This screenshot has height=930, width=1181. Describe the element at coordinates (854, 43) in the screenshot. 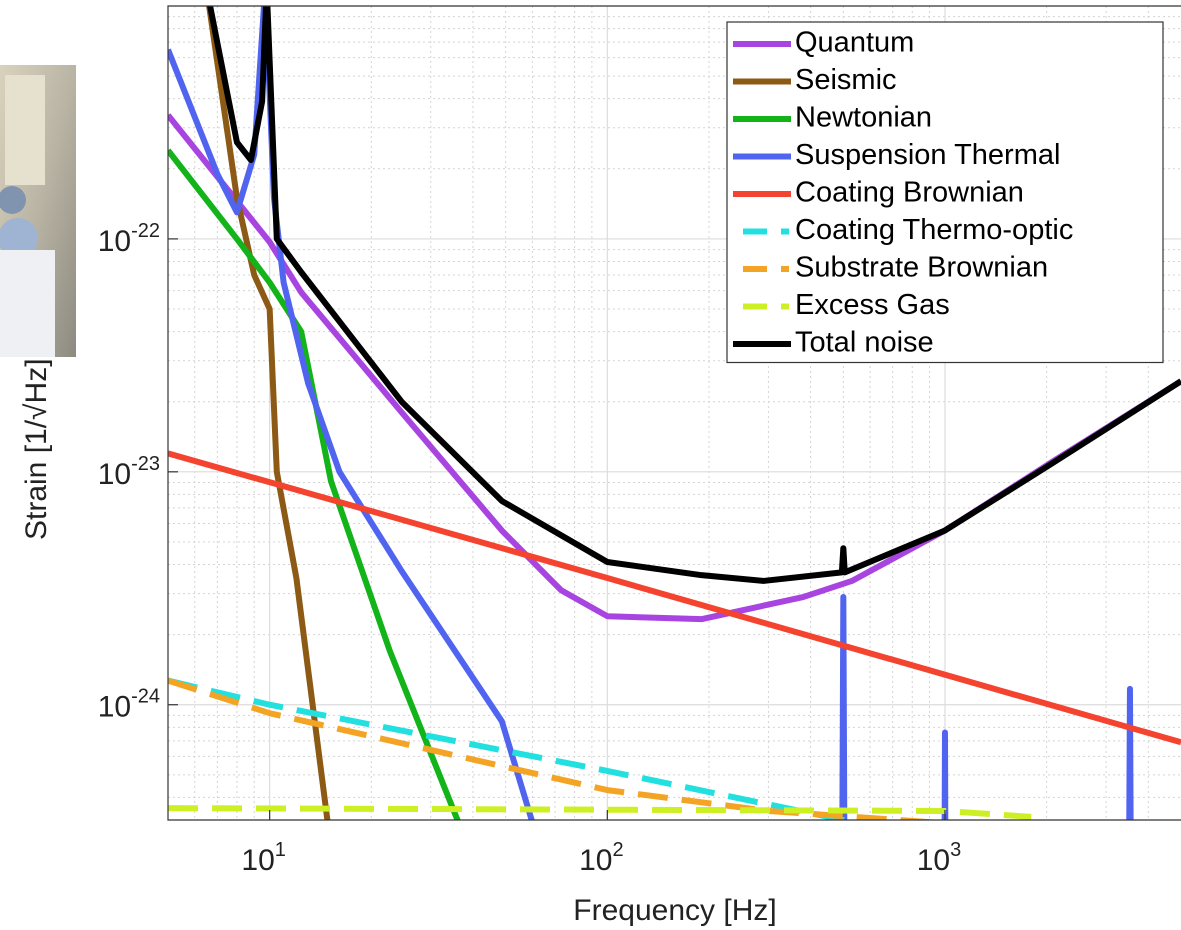

I see `legend-label: Quantum` at that location.